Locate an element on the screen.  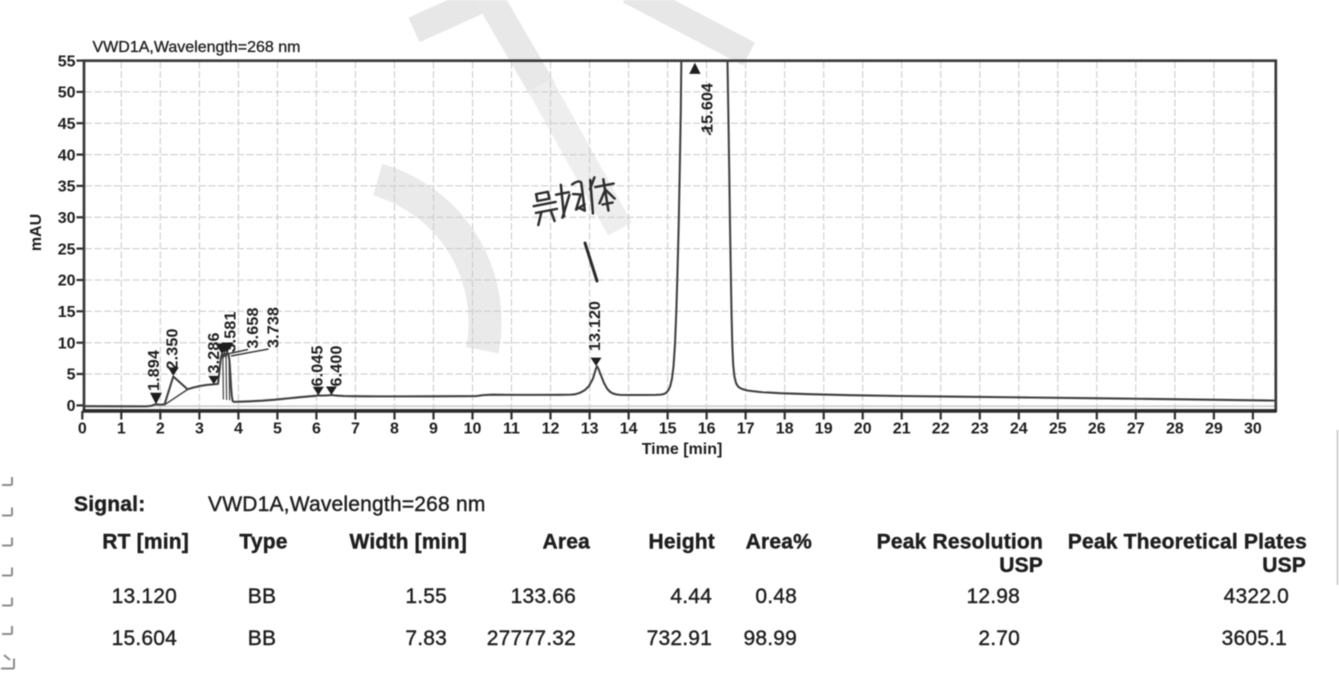
svg-text: 45 is located at coordinates (67, 124).